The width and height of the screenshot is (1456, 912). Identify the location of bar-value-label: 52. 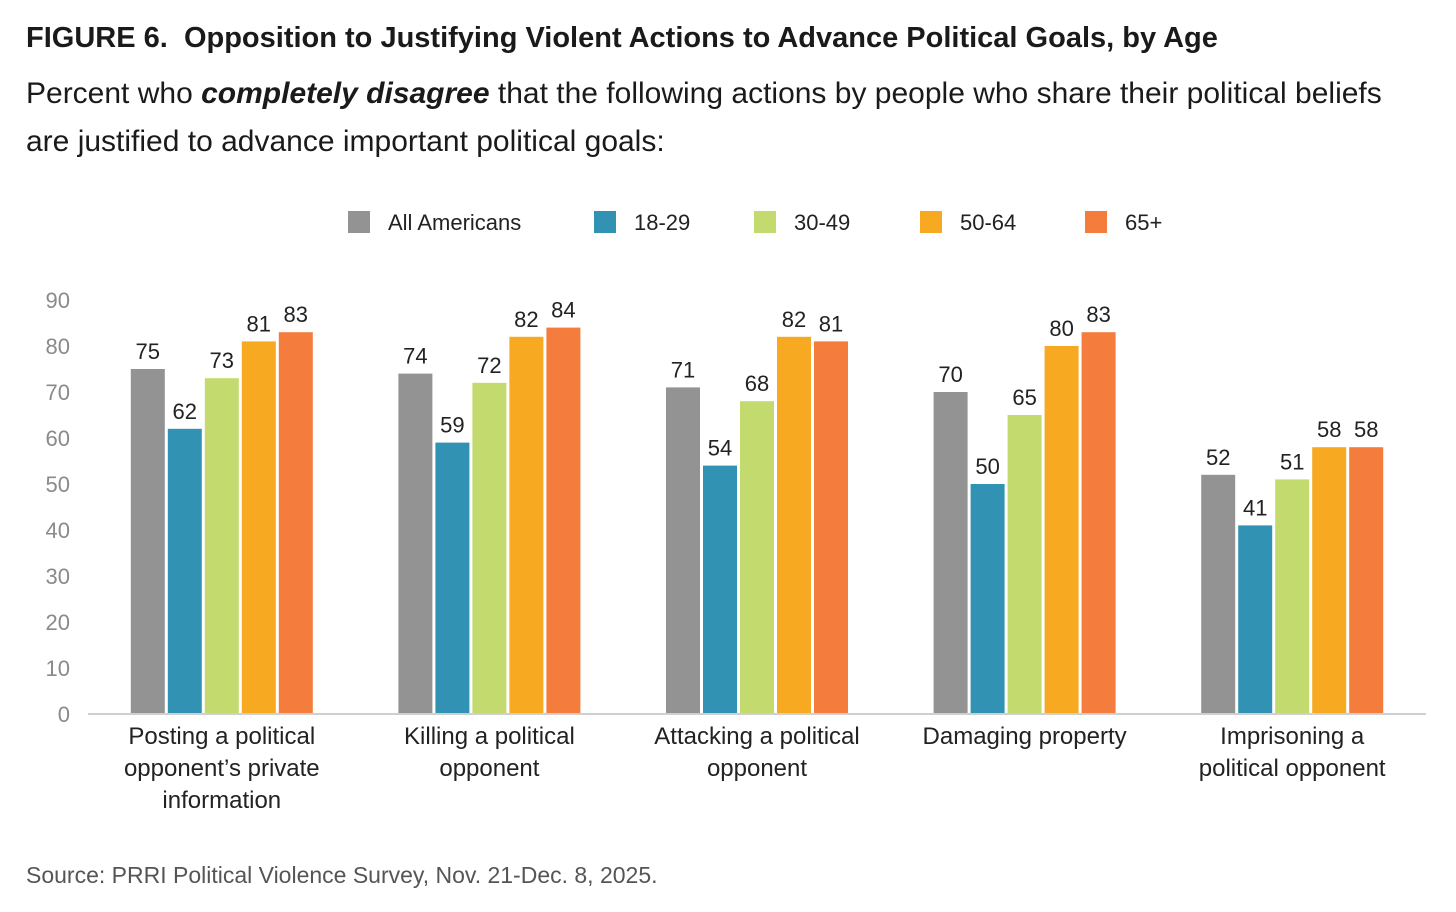
(1218, 457).